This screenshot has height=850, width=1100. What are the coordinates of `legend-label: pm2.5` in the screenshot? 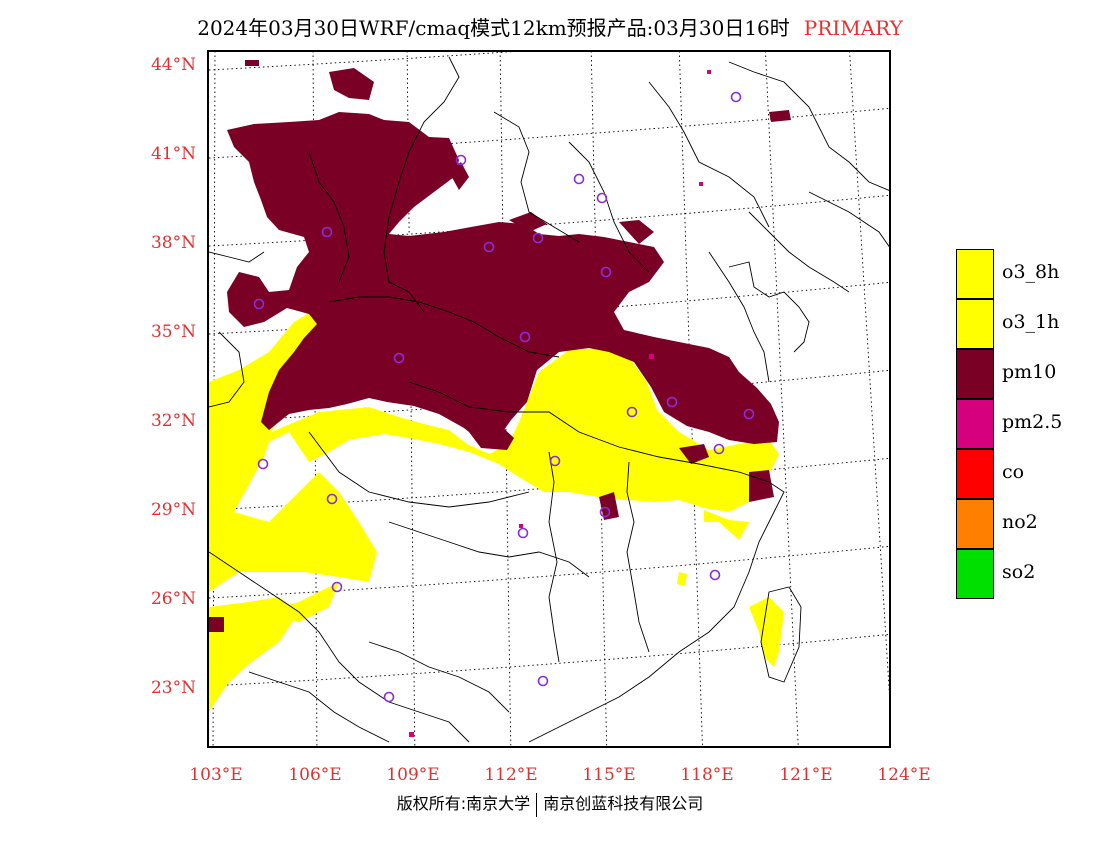 It's located at (1032, 422).